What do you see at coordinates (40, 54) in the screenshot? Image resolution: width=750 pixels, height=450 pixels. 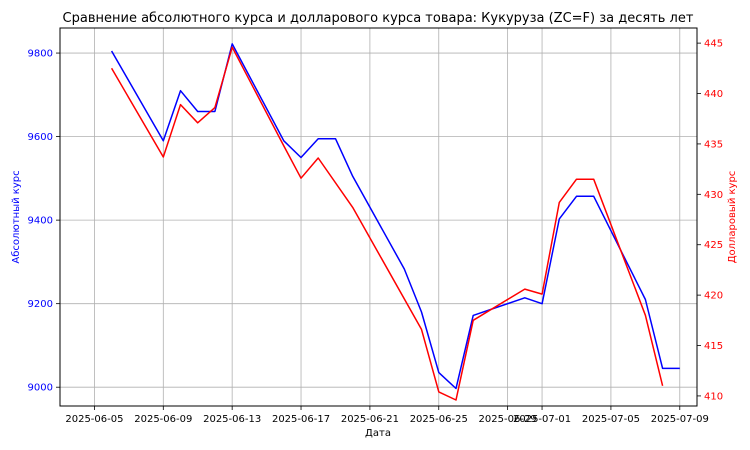 I see `left-tick-label: 9800` at bounding box center [40, 54].